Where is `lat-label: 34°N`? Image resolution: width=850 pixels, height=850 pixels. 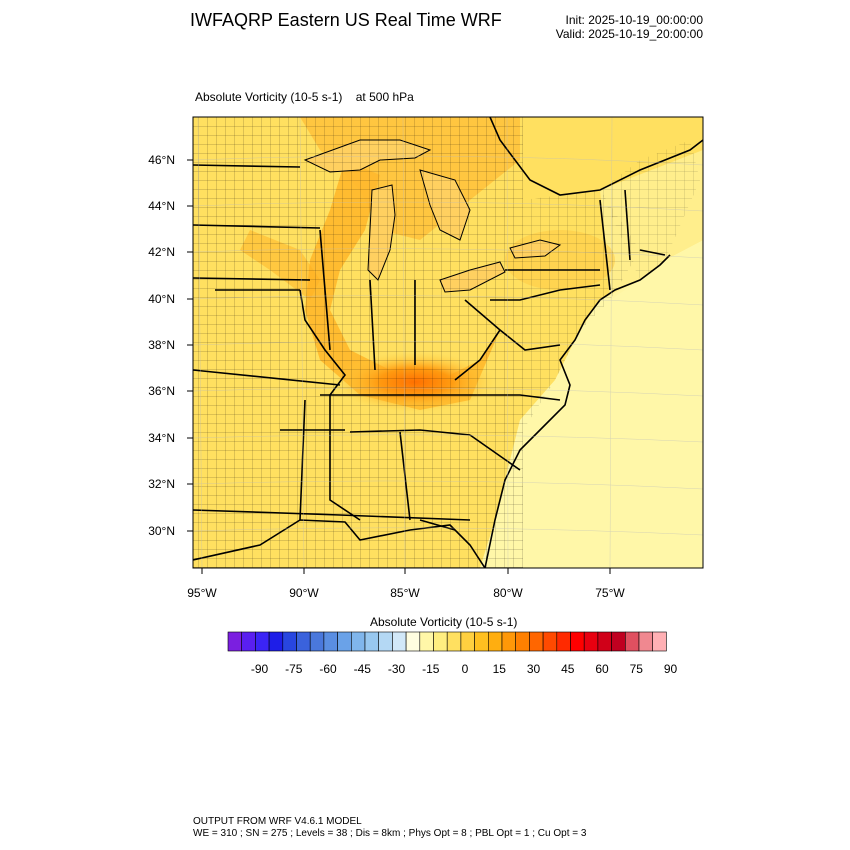 lat-label: 34°N is located at coordinates (161, 438).